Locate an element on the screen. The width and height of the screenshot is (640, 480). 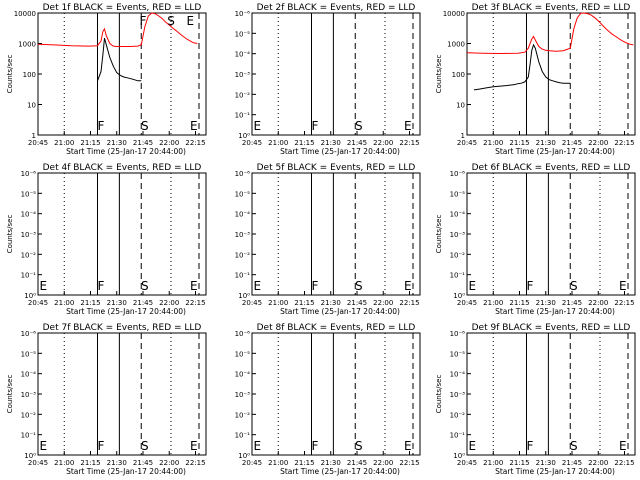
y-tick-label: 1000 is located at coordinates (456, 45).